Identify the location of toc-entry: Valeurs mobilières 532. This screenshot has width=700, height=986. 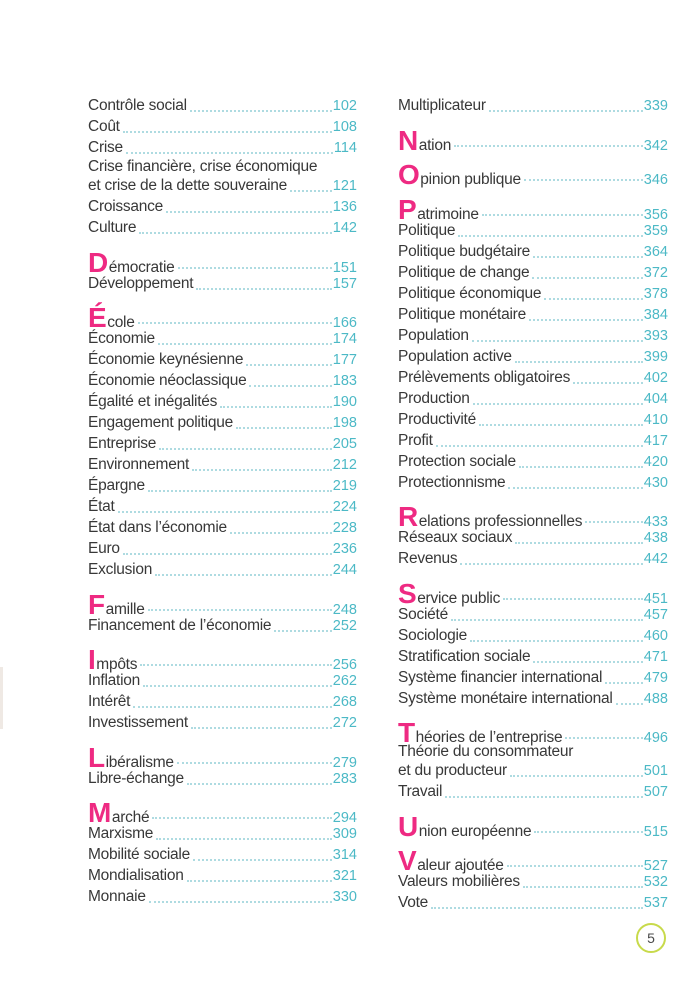
(533, 881).